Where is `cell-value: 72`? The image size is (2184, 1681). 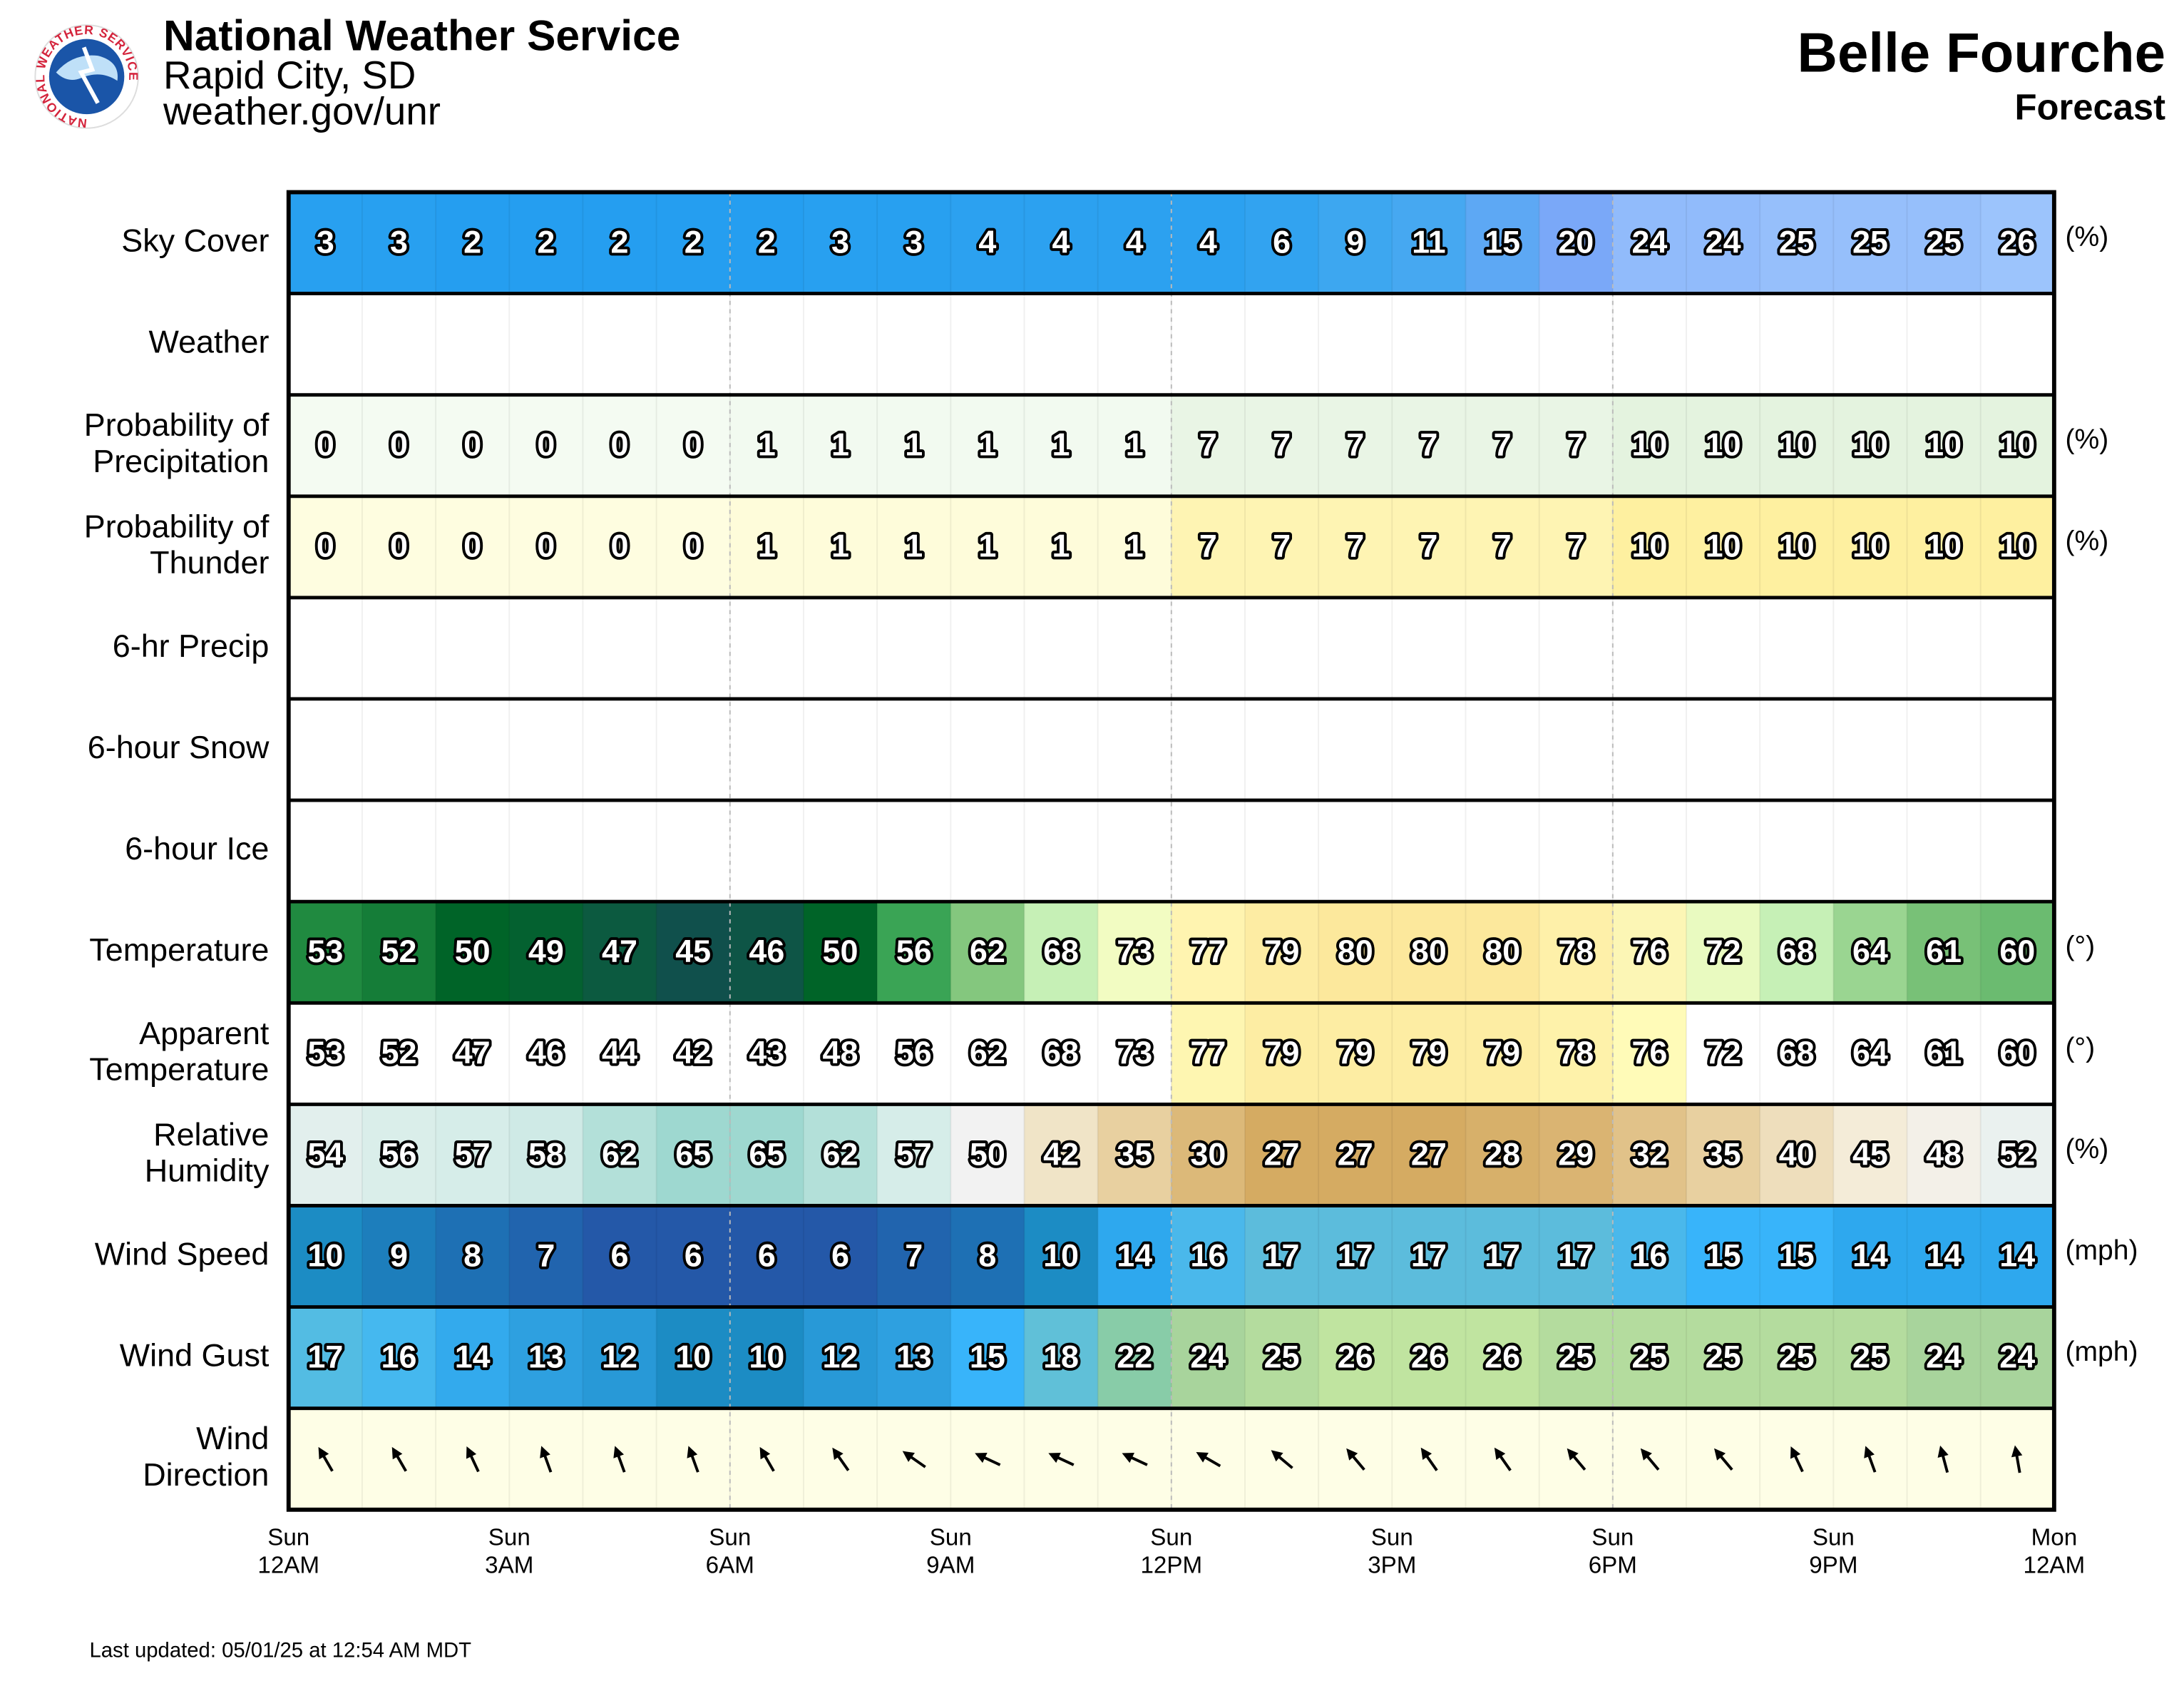
cell-value: 72 is located at coordinates (1723, 951).